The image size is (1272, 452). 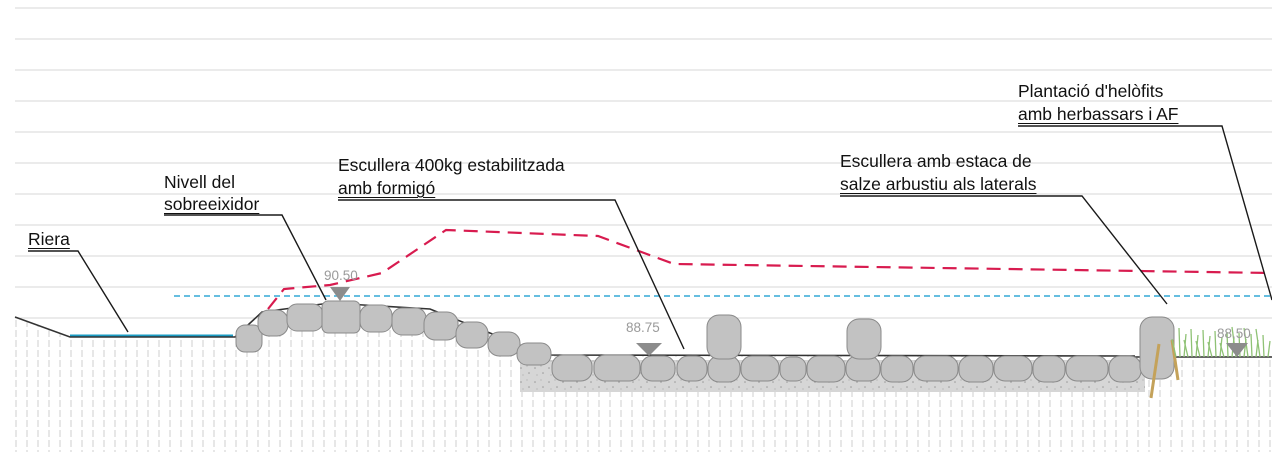 What do you see at coordinates (511, 274) in the screenshot?
I see `leader-escullera400` at bounding box center [511, 274].